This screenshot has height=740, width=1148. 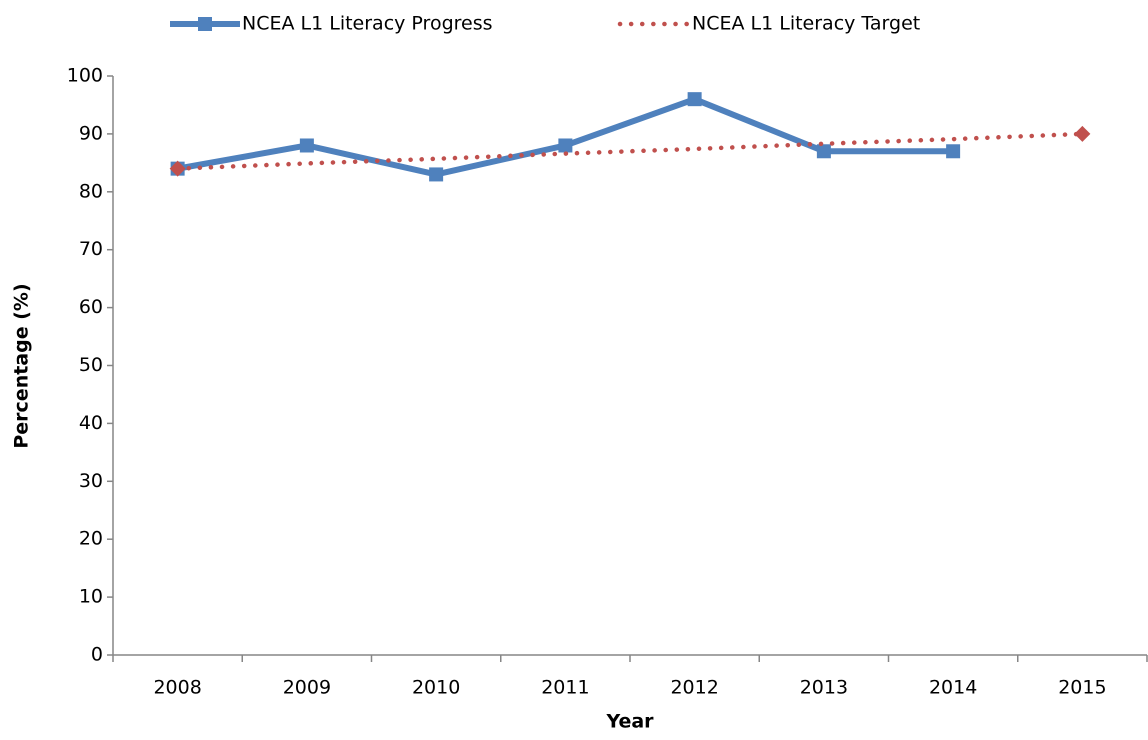 What do you see at coordinates (91, 423) in the screenshot?
I see `y-tick-label: 40` at bounding box center [91, 423].